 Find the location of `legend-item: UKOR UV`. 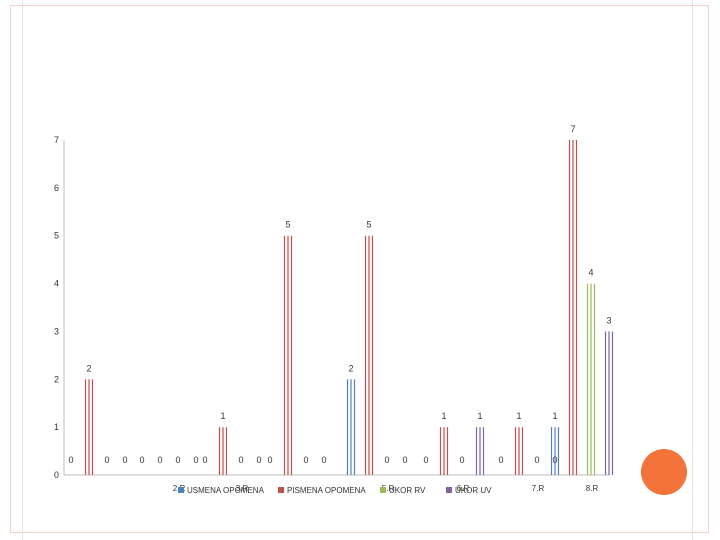

legend-item: UKOR UV is located at coordinates (469, 490).